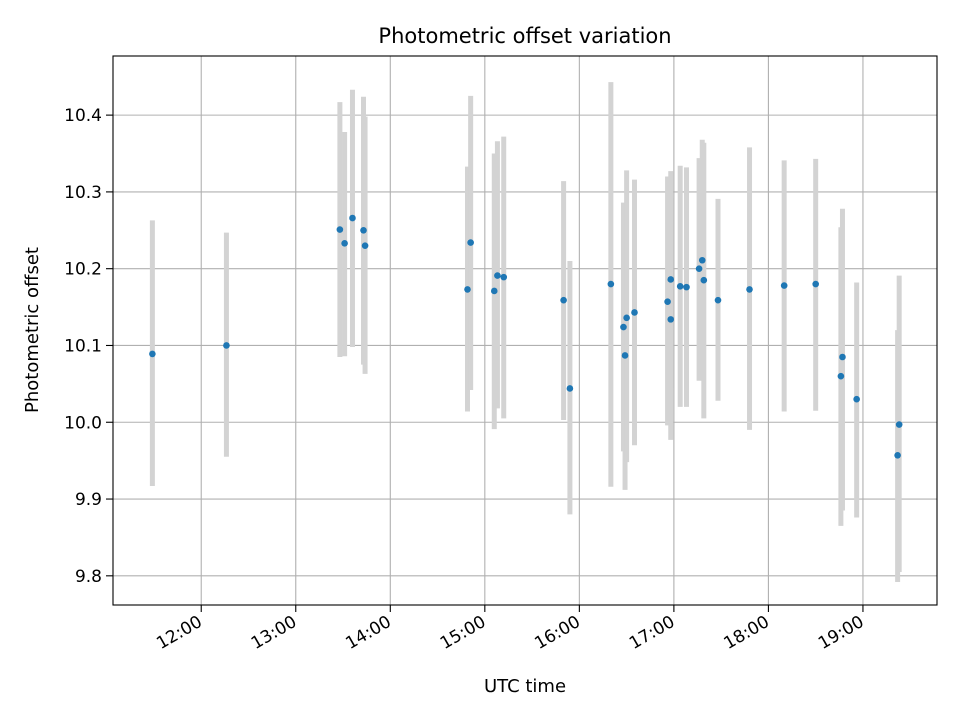 The width and height of the screenshot is (960, 724). What do you see at coordinates (83, 346) in the screenshot?
I see `y-tick-label: 10.1` at bounding box center [83, 346].